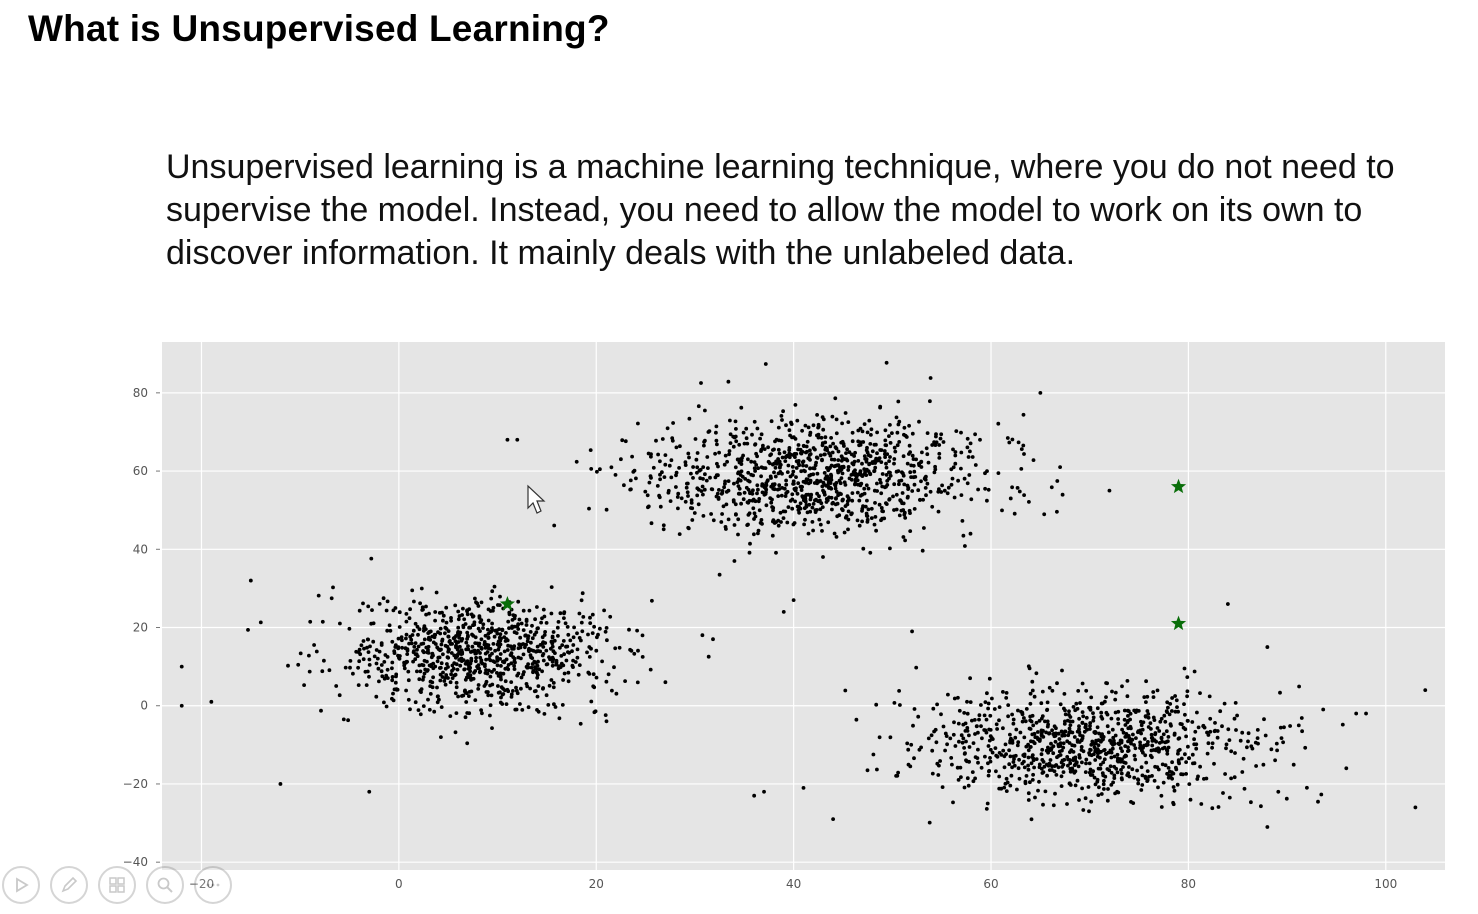 The width and height of the screenshot is (1478, 914). I want to click on pen-button, so click(69, 885).